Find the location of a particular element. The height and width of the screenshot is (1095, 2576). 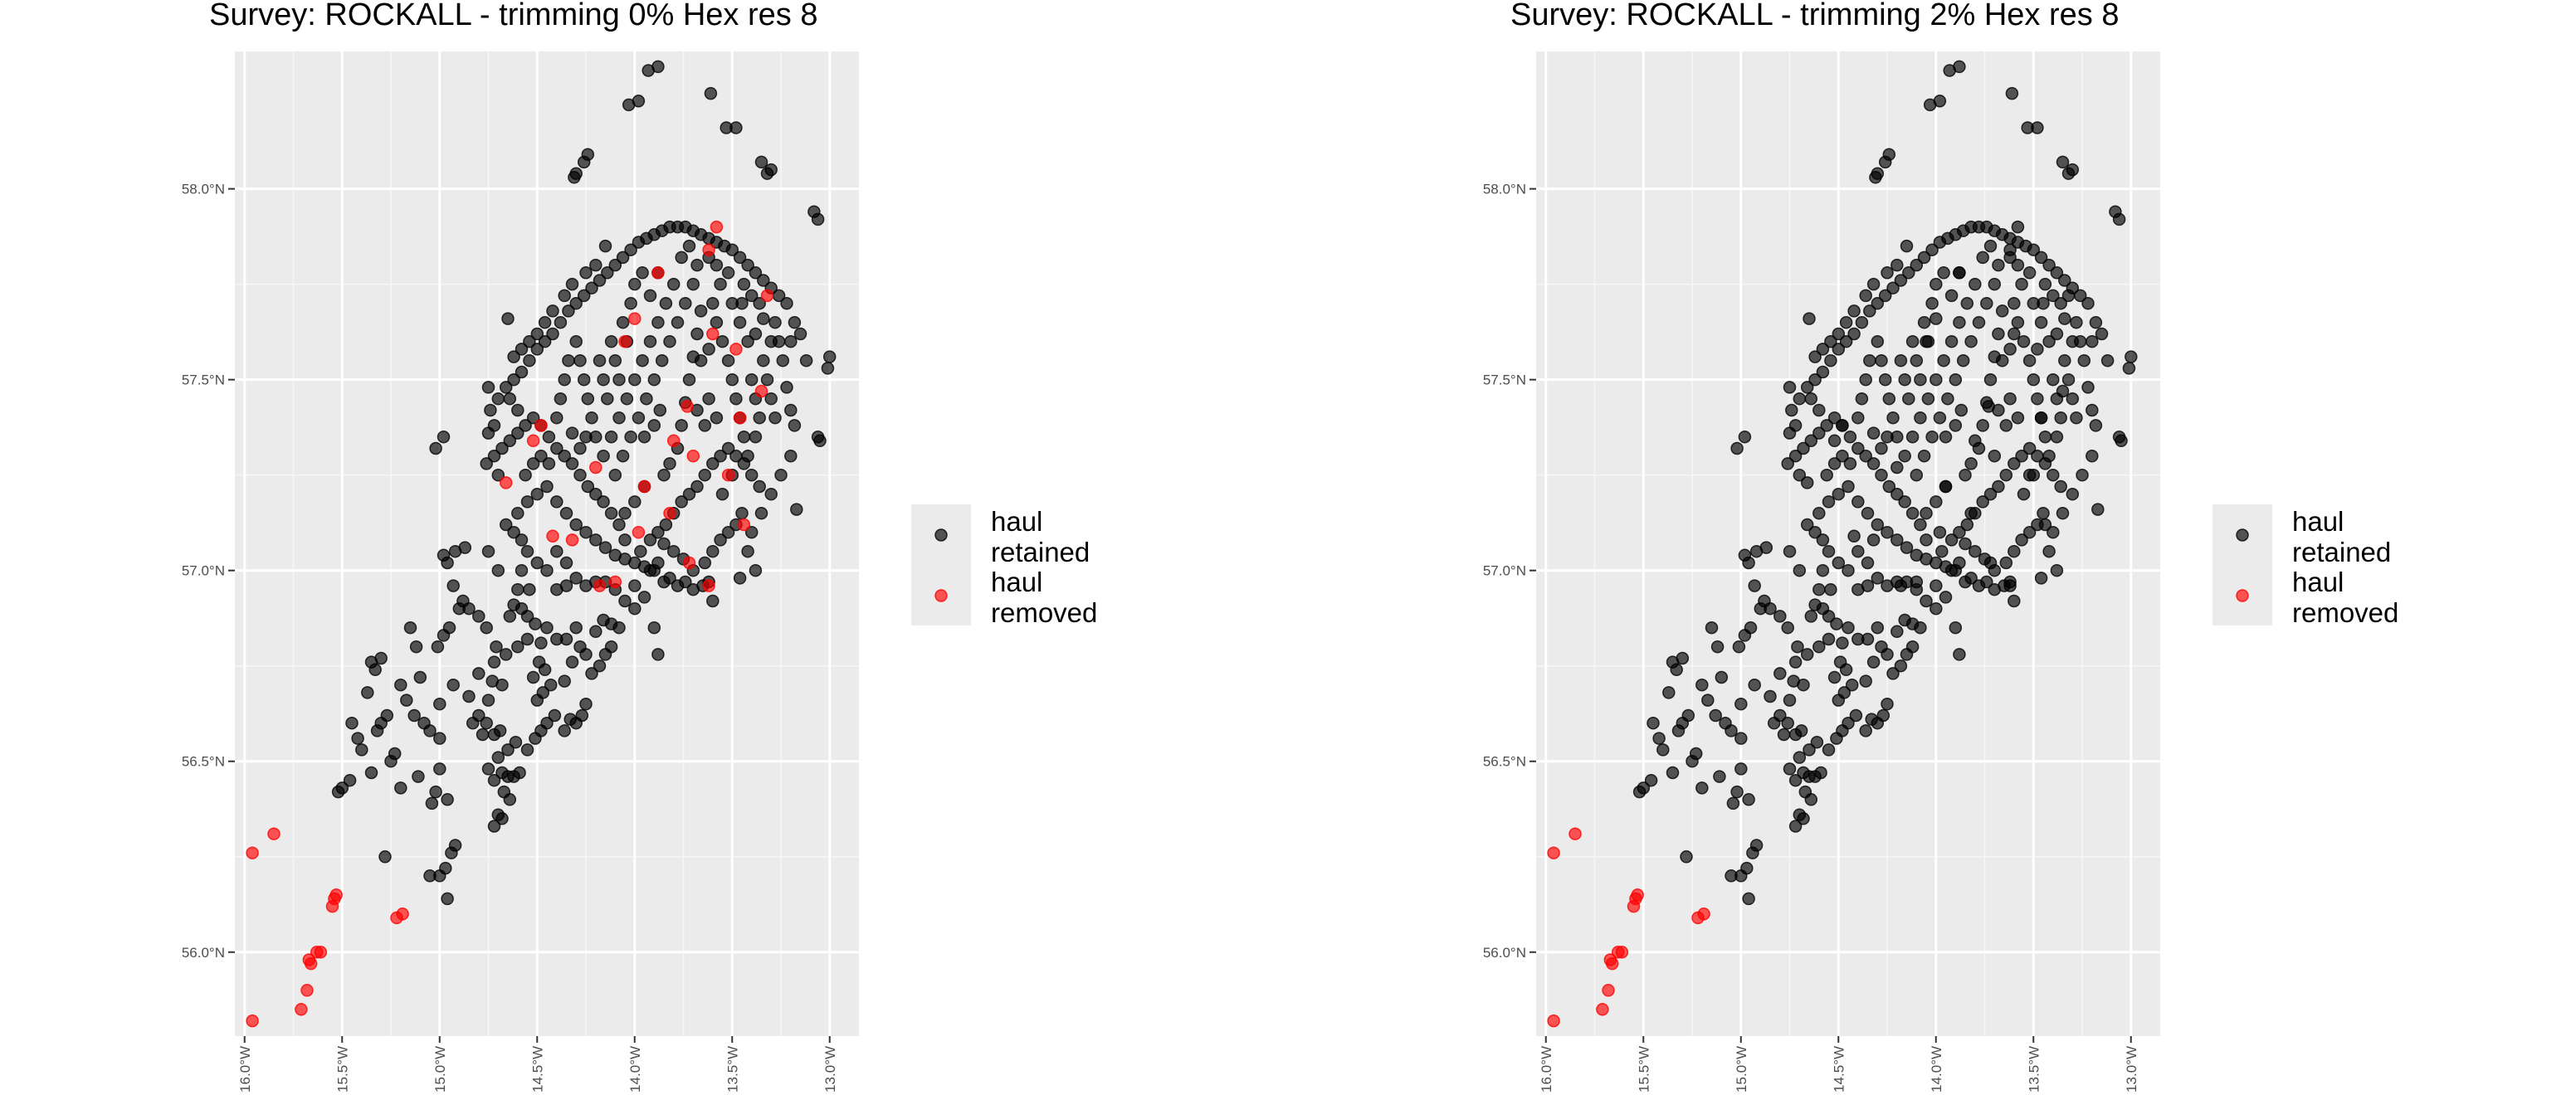

legend: haul retained haul removed is located at coordinates (2306, 566).